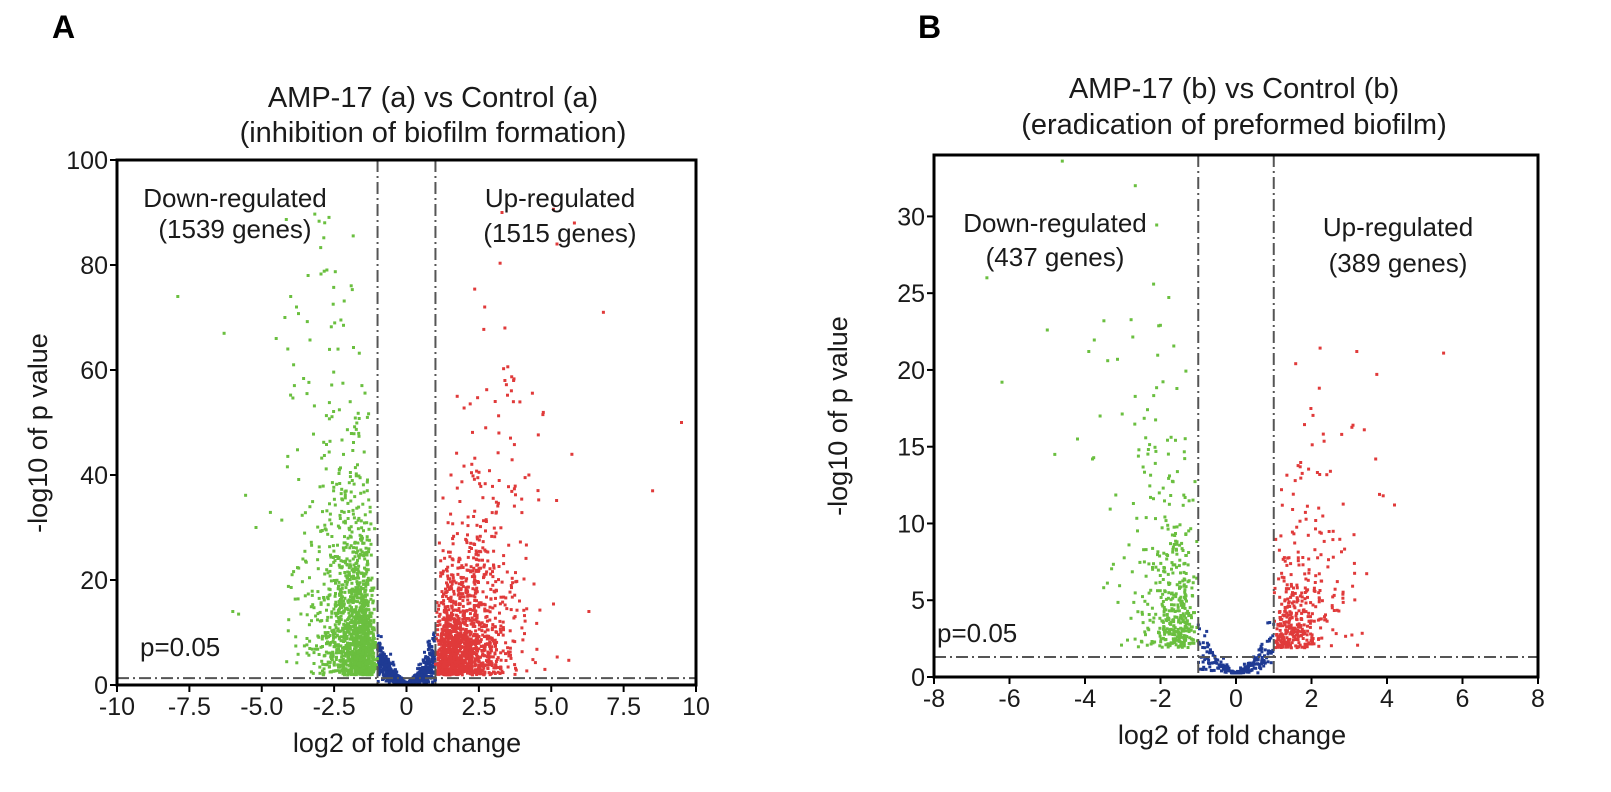 This screenshot has height=792, width=1611. I want to click on y-tick-label: 80, so click(94, 266).